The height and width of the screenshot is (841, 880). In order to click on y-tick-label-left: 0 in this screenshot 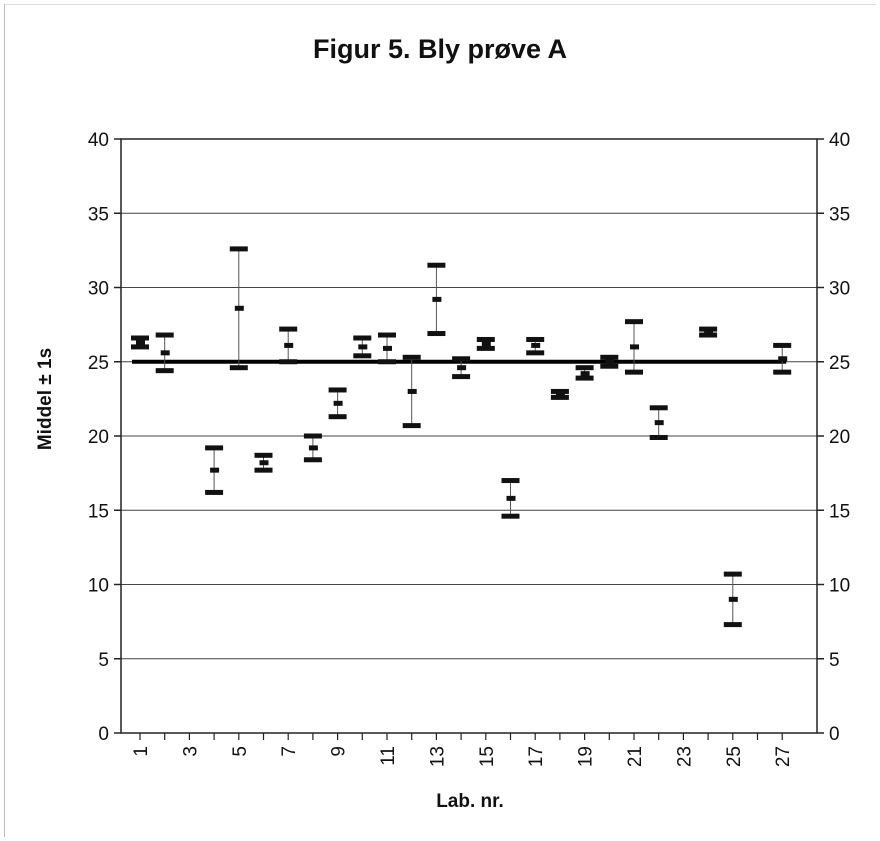, I will do `click(103, 734)`.